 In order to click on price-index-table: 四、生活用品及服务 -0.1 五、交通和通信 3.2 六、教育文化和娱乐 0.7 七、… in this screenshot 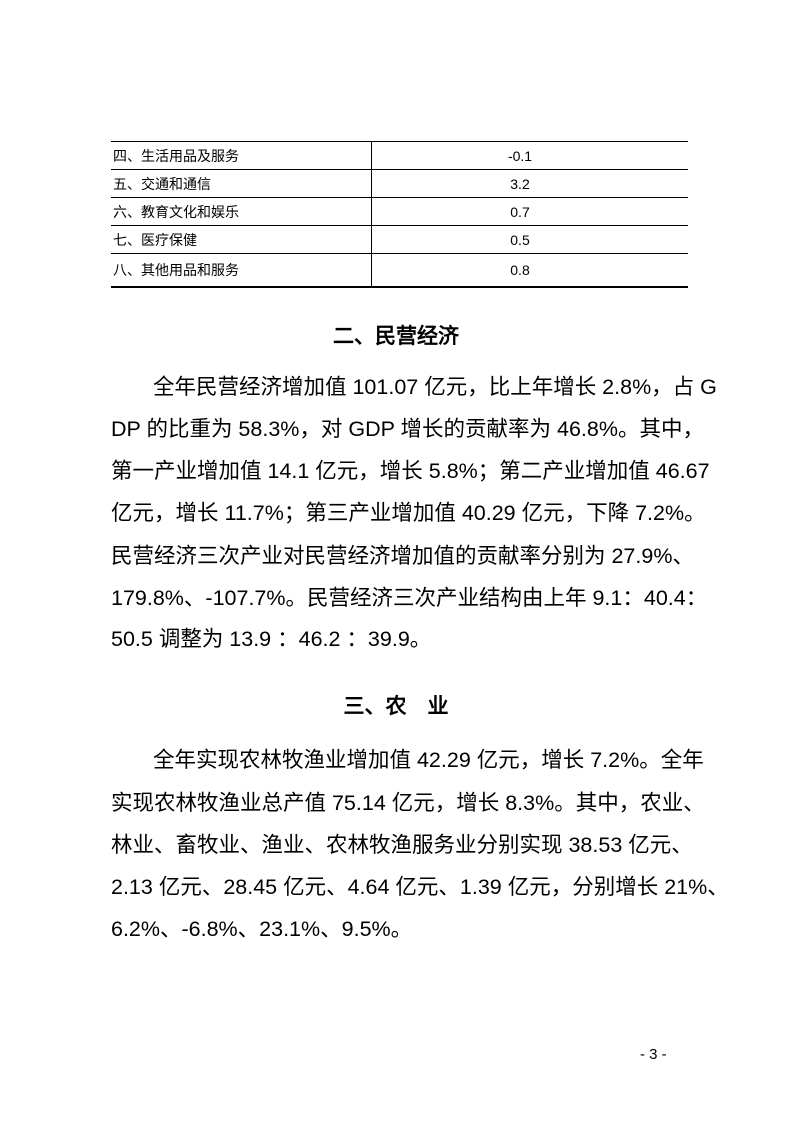, I will do `click(399, 214)`.